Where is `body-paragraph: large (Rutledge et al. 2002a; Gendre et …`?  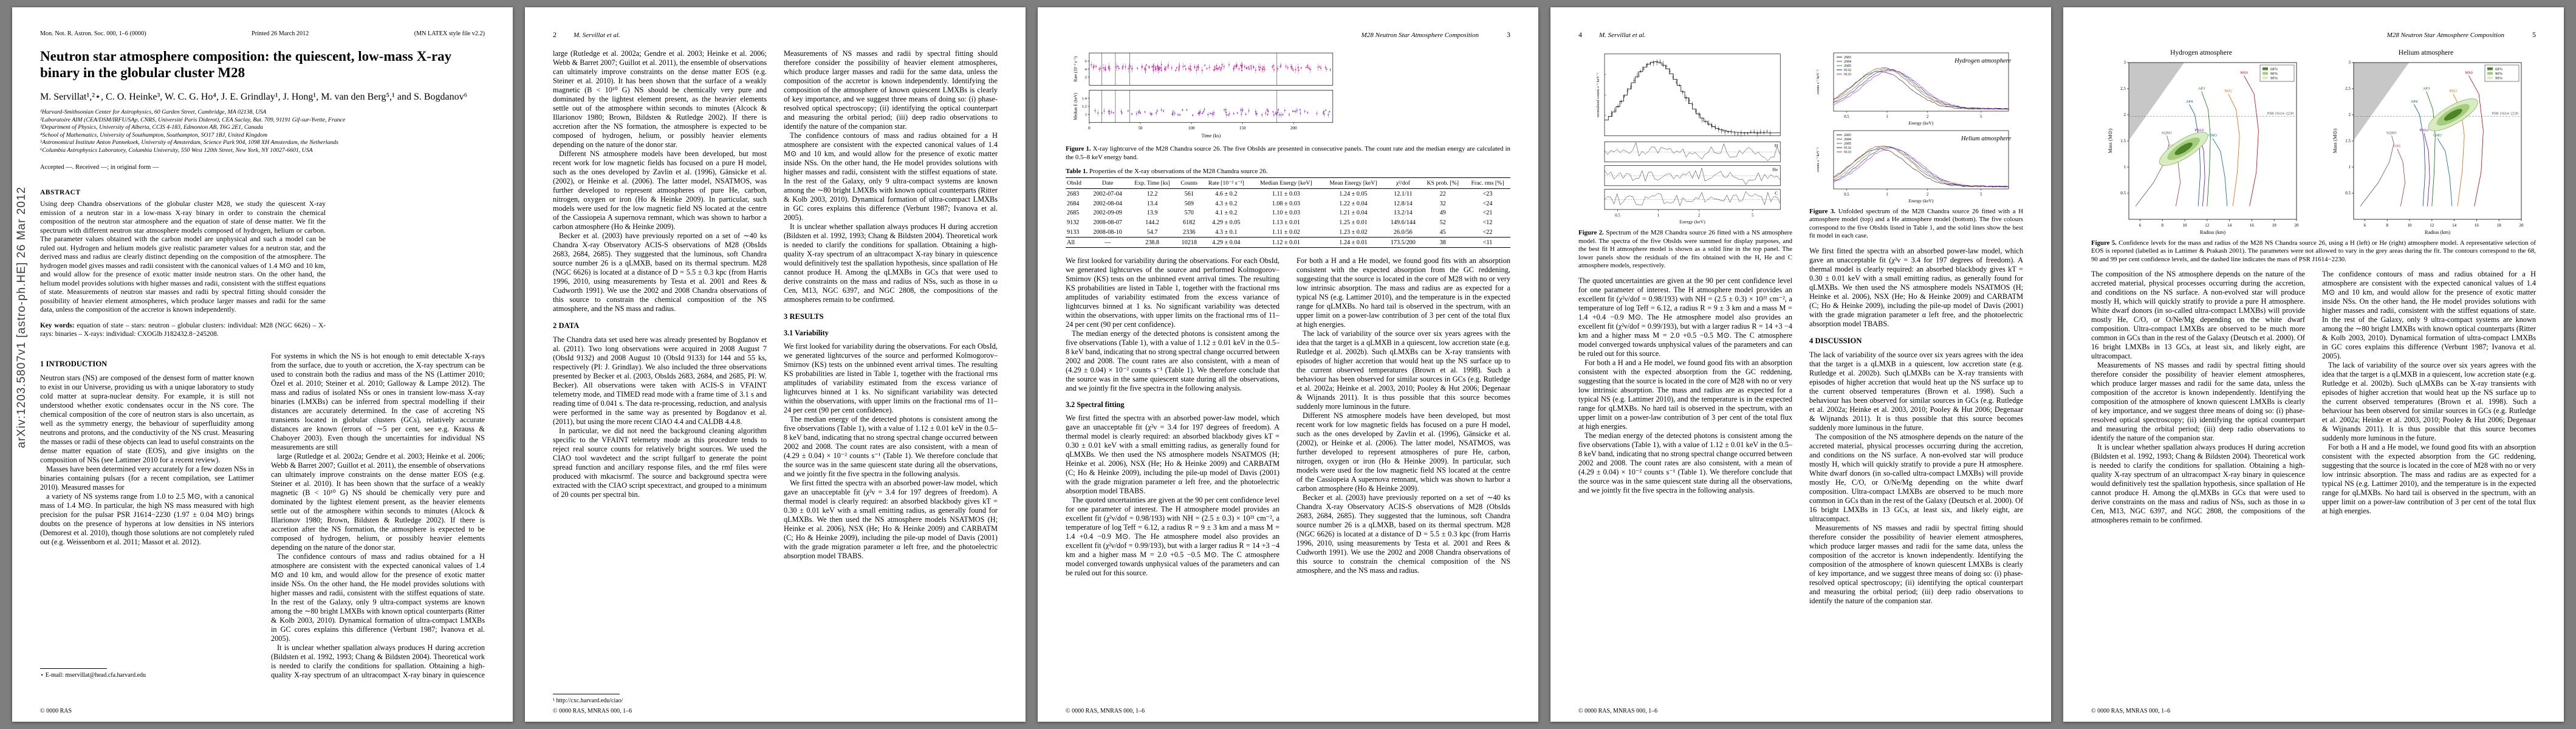
body-paragraph: large (Rutledge et al. 2002a; Gendre et … is located at coordinates (660, 99).